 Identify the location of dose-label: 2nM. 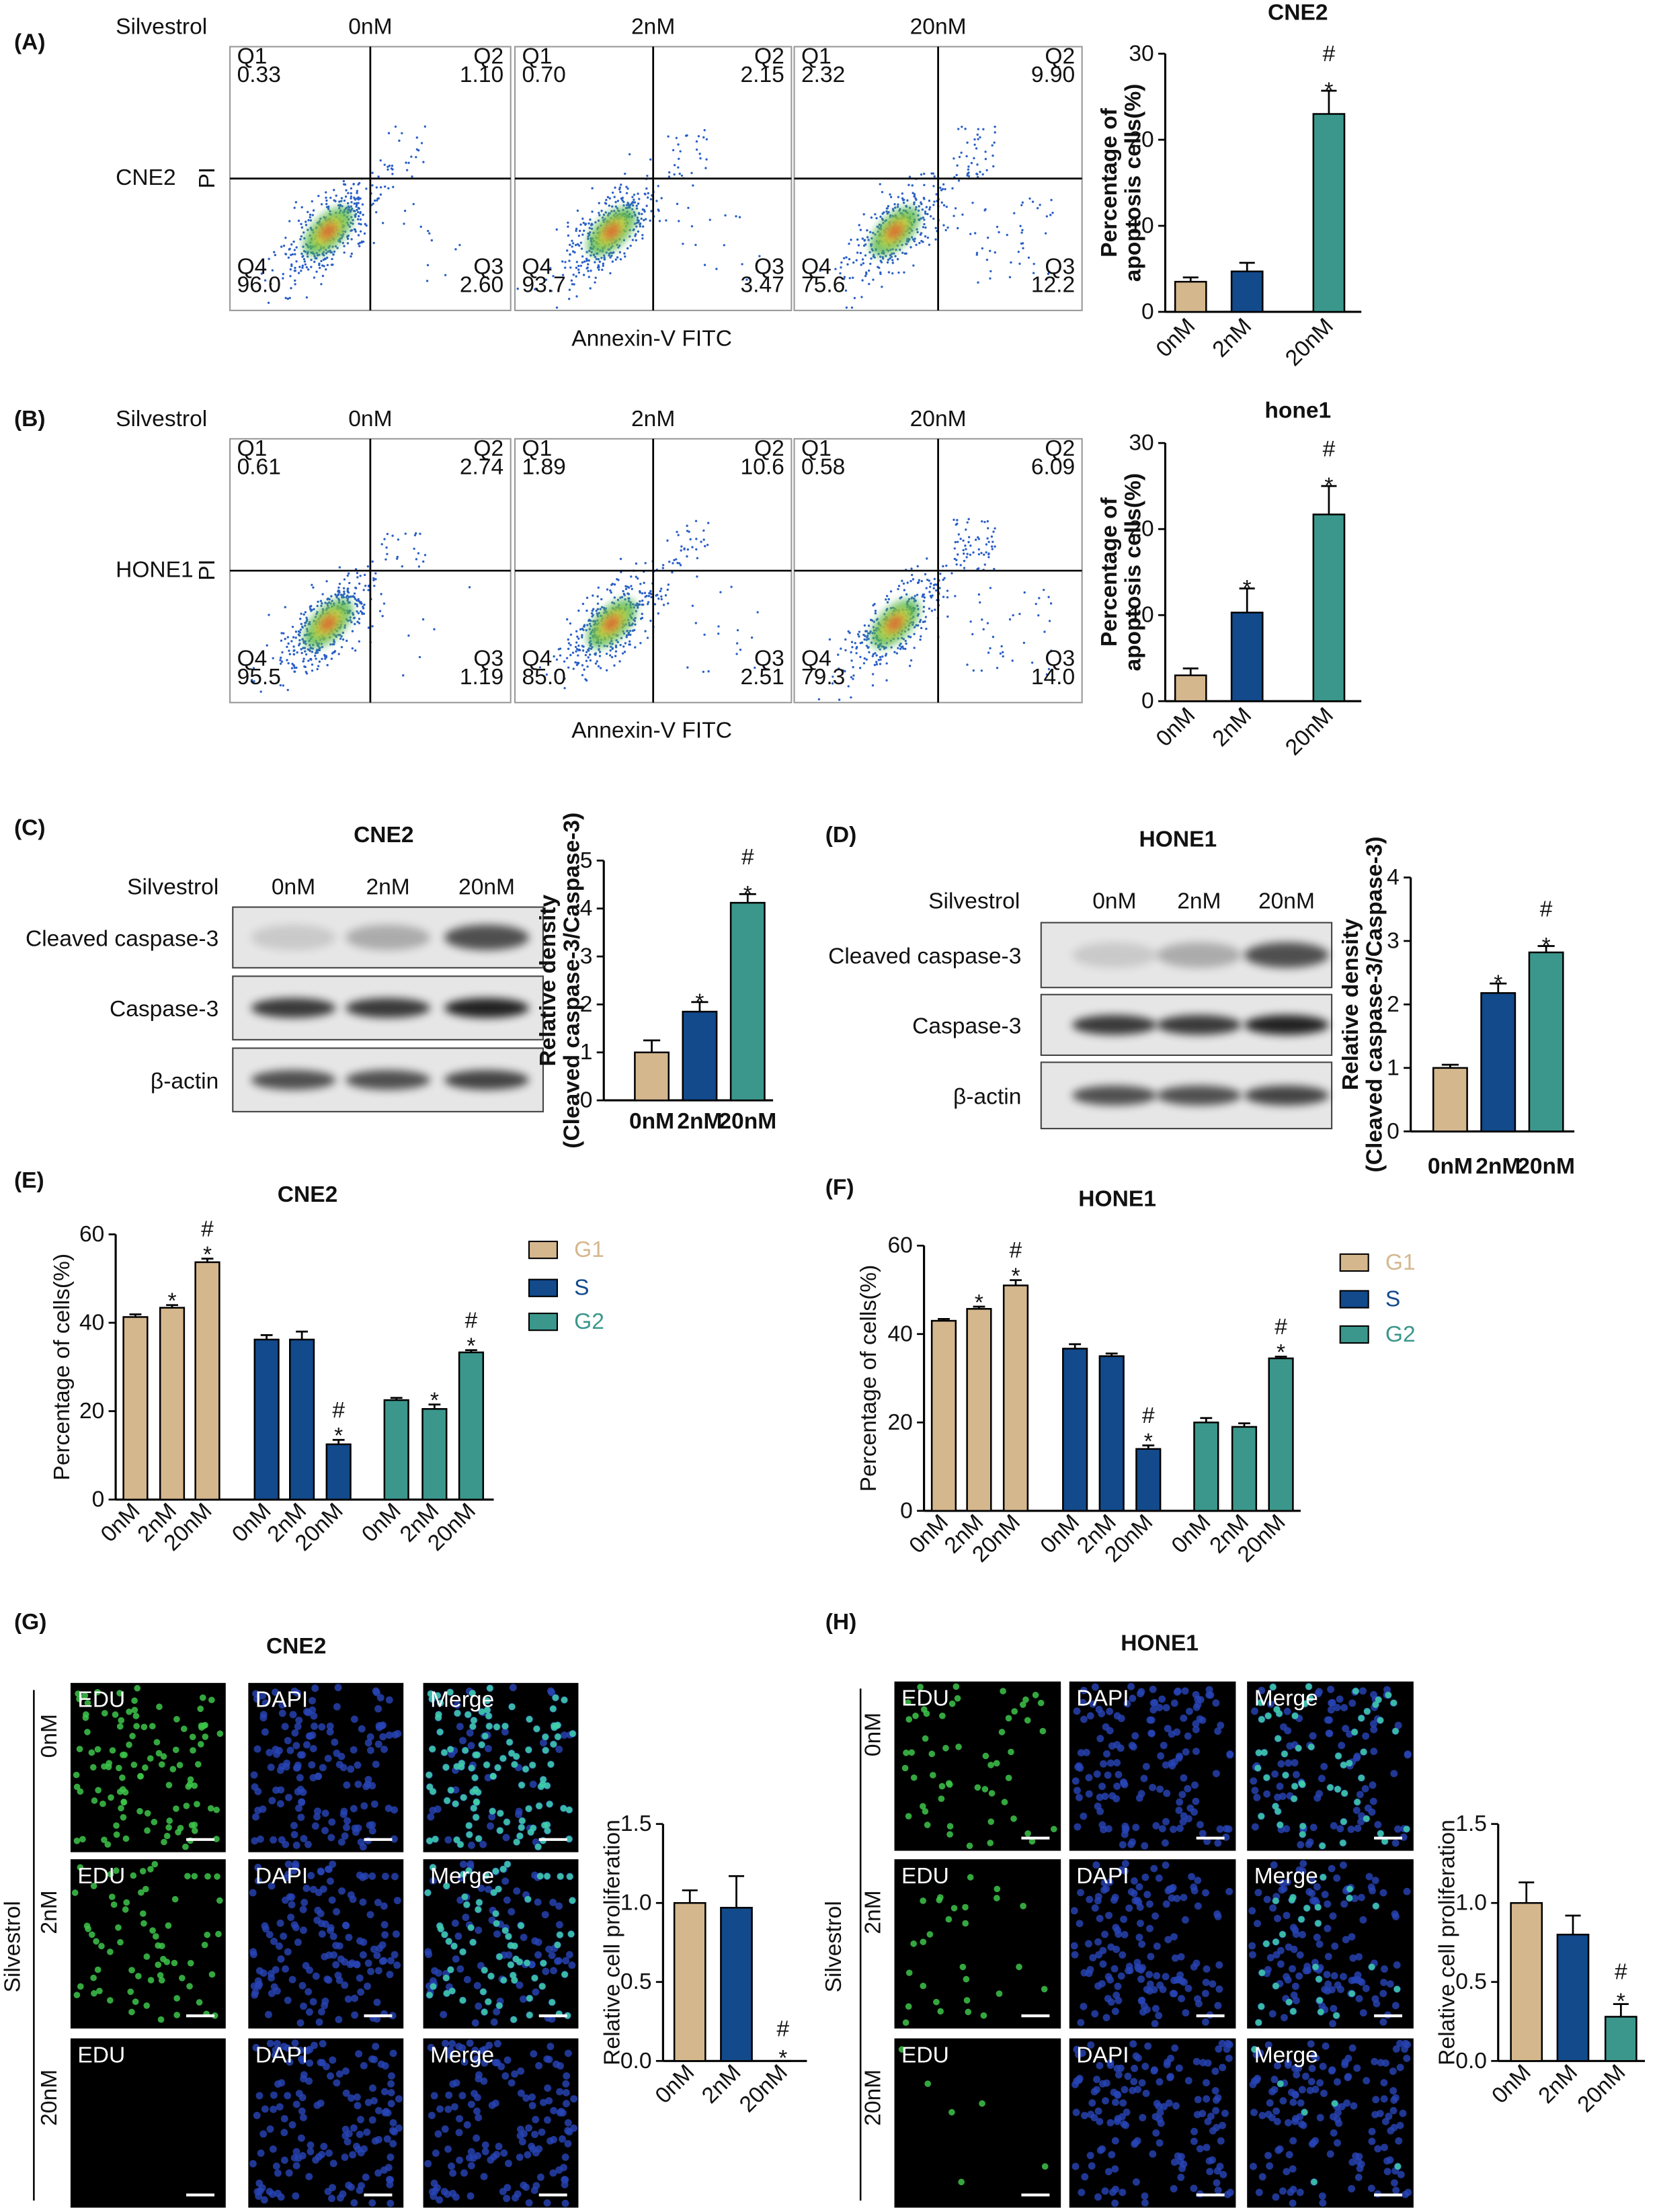
(873, 1912).